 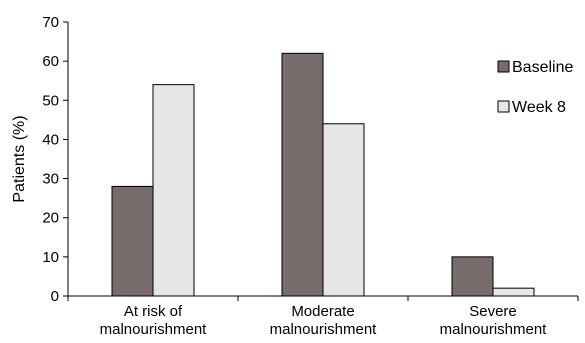 What do you see at coordinates (154, 320) in the screenshot?
I see `x-tick-label: At risk of malnourishment` at bounding box center [154, 320].